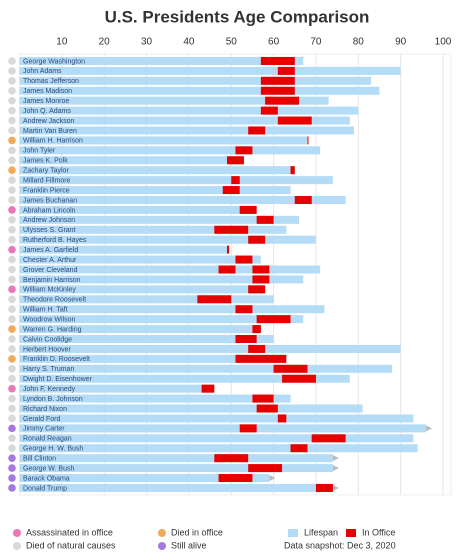 This screenshot has width=474, height=560. Describe the element at coordinates (47, 91) in the screenshot. I see `category-label: James Madison` at that location.